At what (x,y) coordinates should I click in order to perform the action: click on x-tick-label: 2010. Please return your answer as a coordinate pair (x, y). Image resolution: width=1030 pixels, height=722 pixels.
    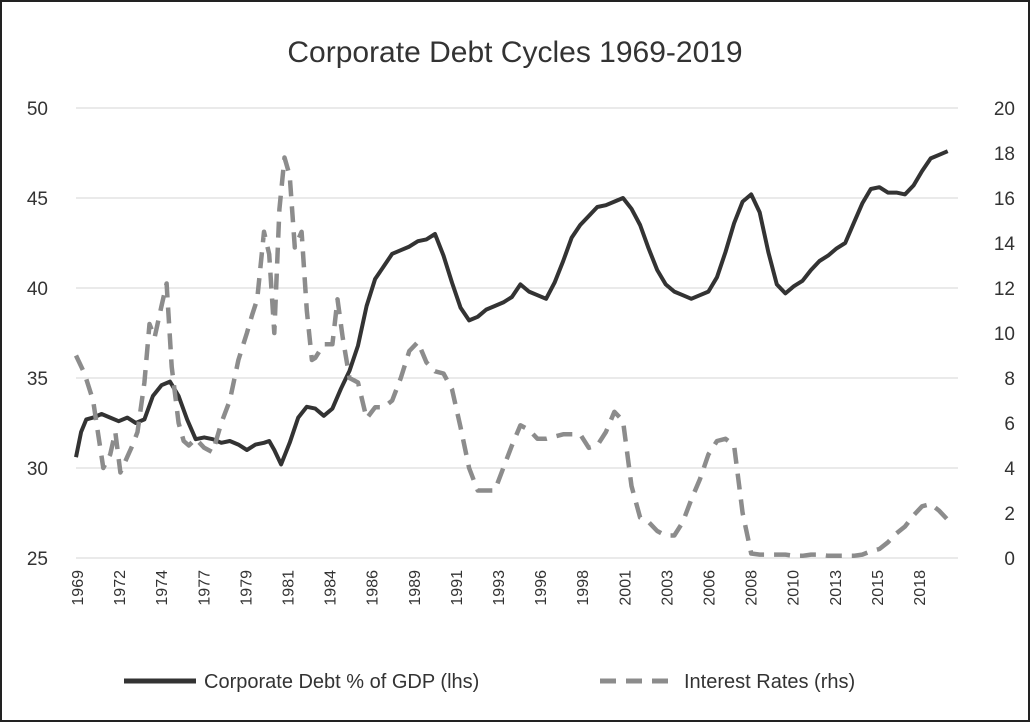
    Looking at the image, I should click on (794, 588).